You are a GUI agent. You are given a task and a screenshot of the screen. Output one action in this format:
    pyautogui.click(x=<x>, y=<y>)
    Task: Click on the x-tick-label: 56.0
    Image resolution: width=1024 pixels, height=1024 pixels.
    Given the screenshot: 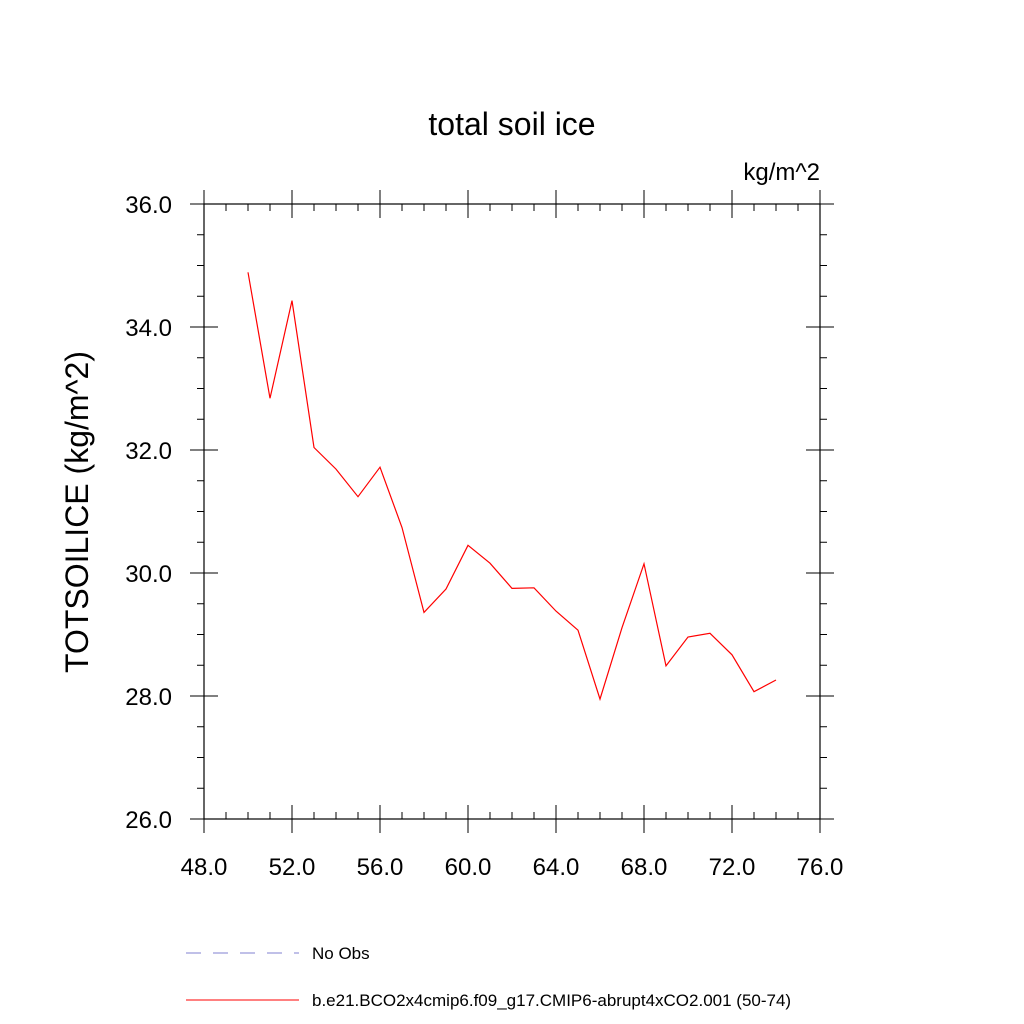 What is the action you would take?
    pyautogui.click(x=380, y=867)
    